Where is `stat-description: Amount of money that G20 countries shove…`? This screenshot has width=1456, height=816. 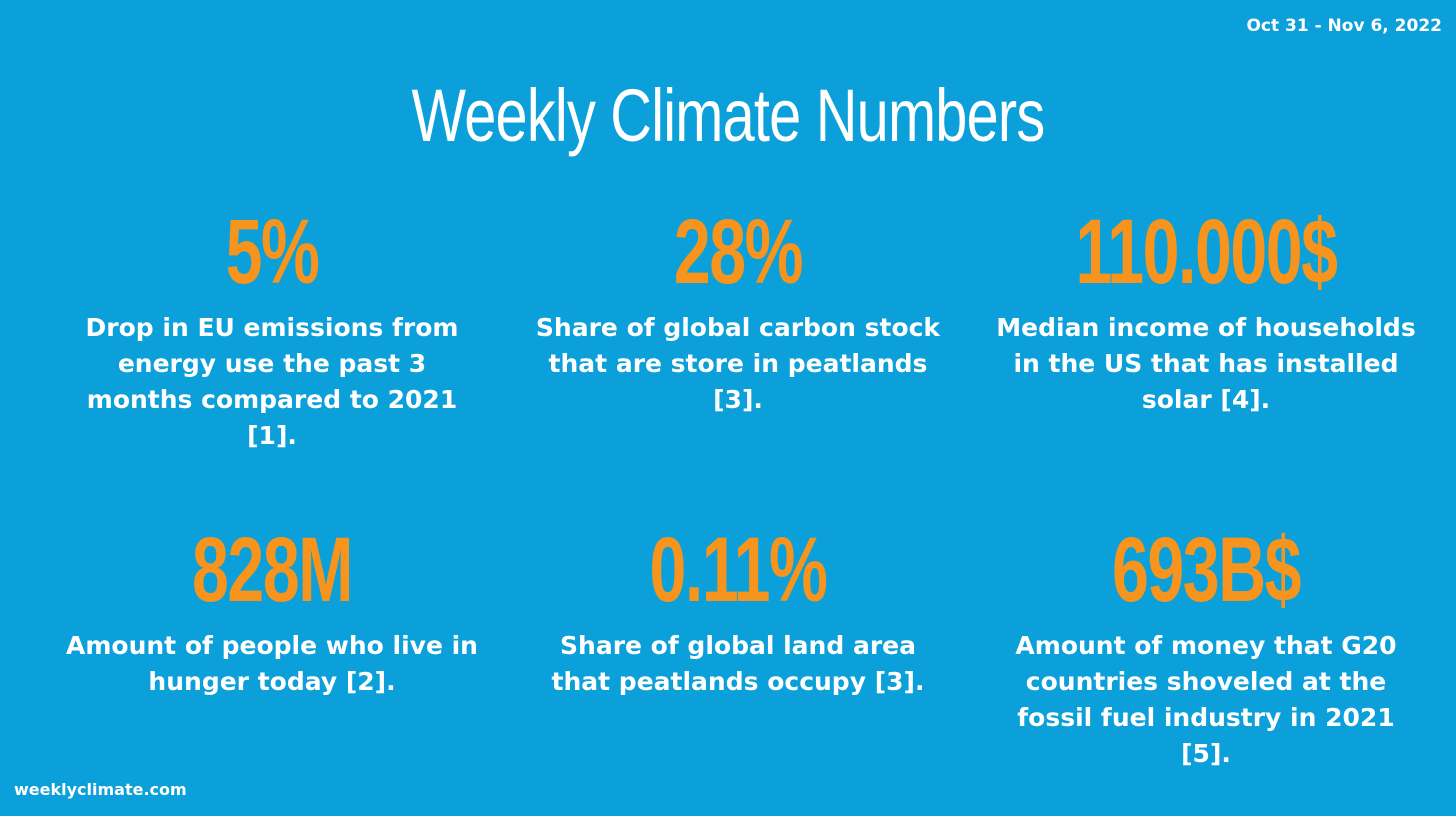
stat-description: Amount of money that G20 countries shove… is located at coordinates (1206, 699).